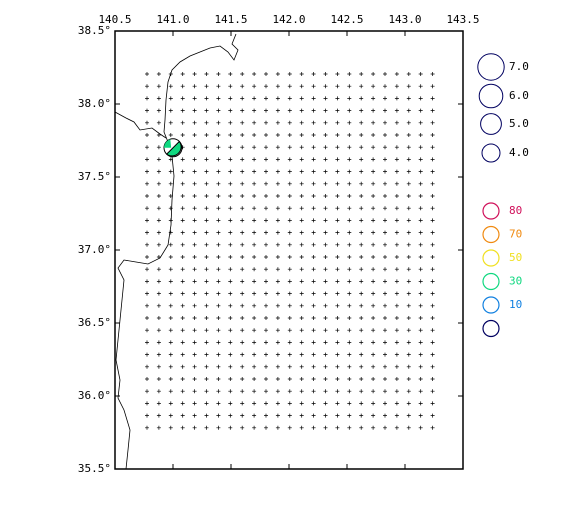 The height and width of the screenshot is (508, 576). What do you see at coordinates (491, 281) in the screenshot?
I see `depth-legend-circle` at bounding box center [491, 281].